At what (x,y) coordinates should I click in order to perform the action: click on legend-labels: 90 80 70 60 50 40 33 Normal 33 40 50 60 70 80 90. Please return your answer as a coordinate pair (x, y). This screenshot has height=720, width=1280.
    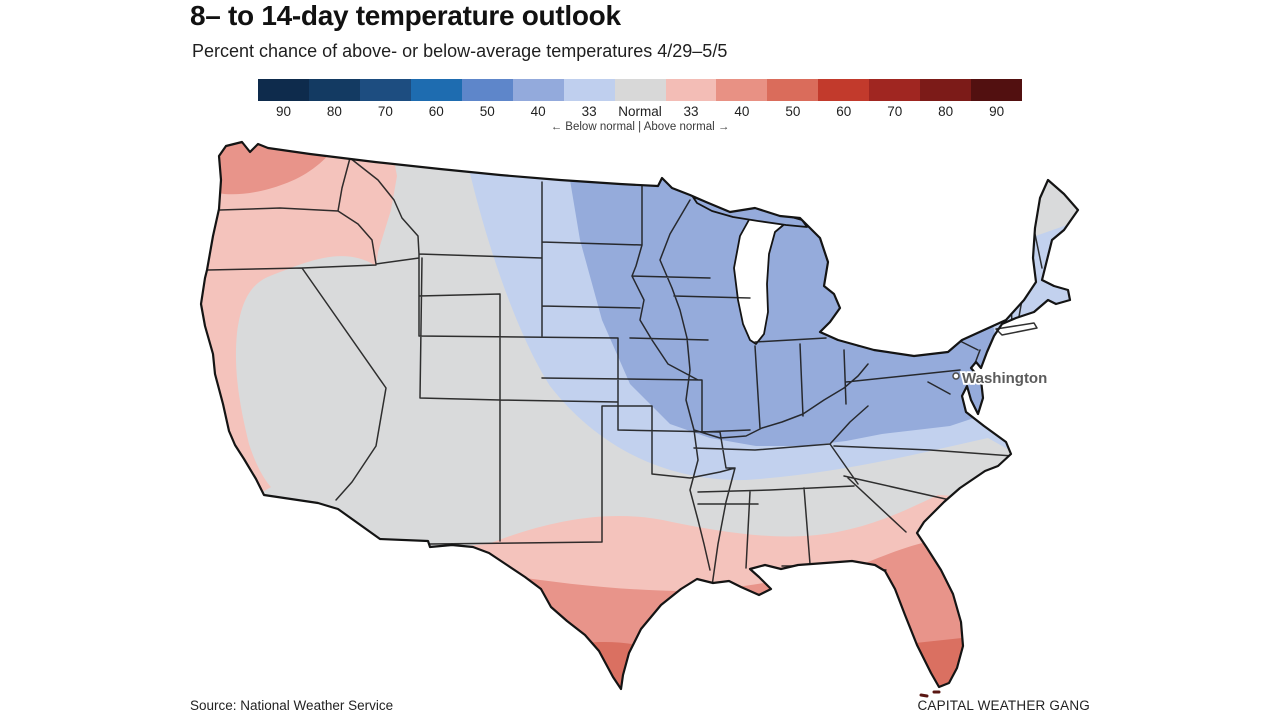
    Looking at the image, I should click on (640, 111).